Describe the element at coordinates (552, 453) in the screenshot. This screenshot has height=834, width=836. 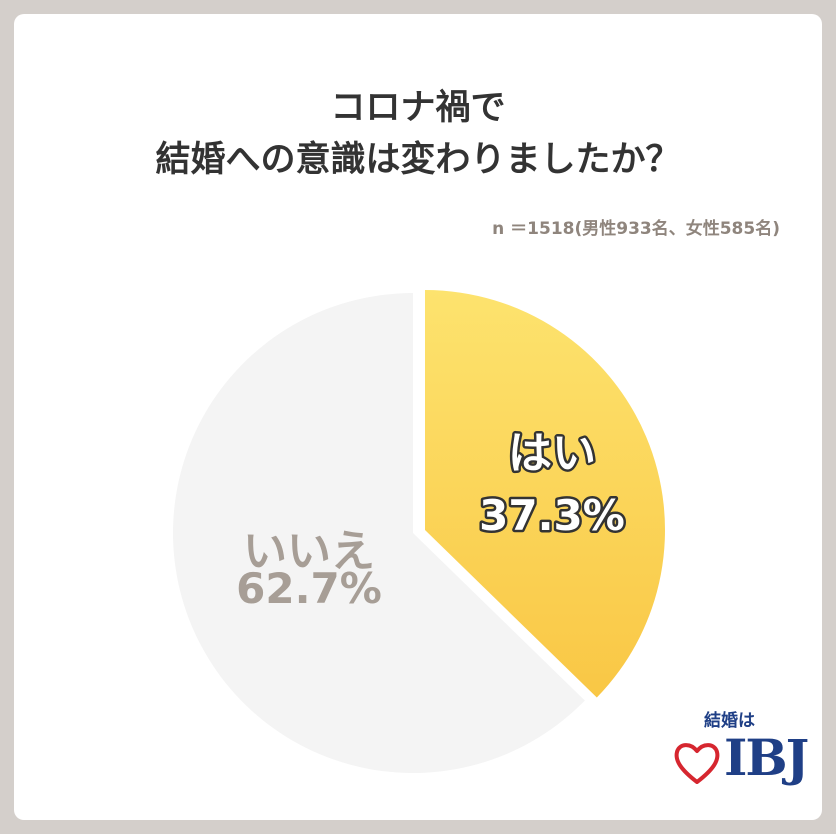
I see `slice-label-yes: はい` at that location.